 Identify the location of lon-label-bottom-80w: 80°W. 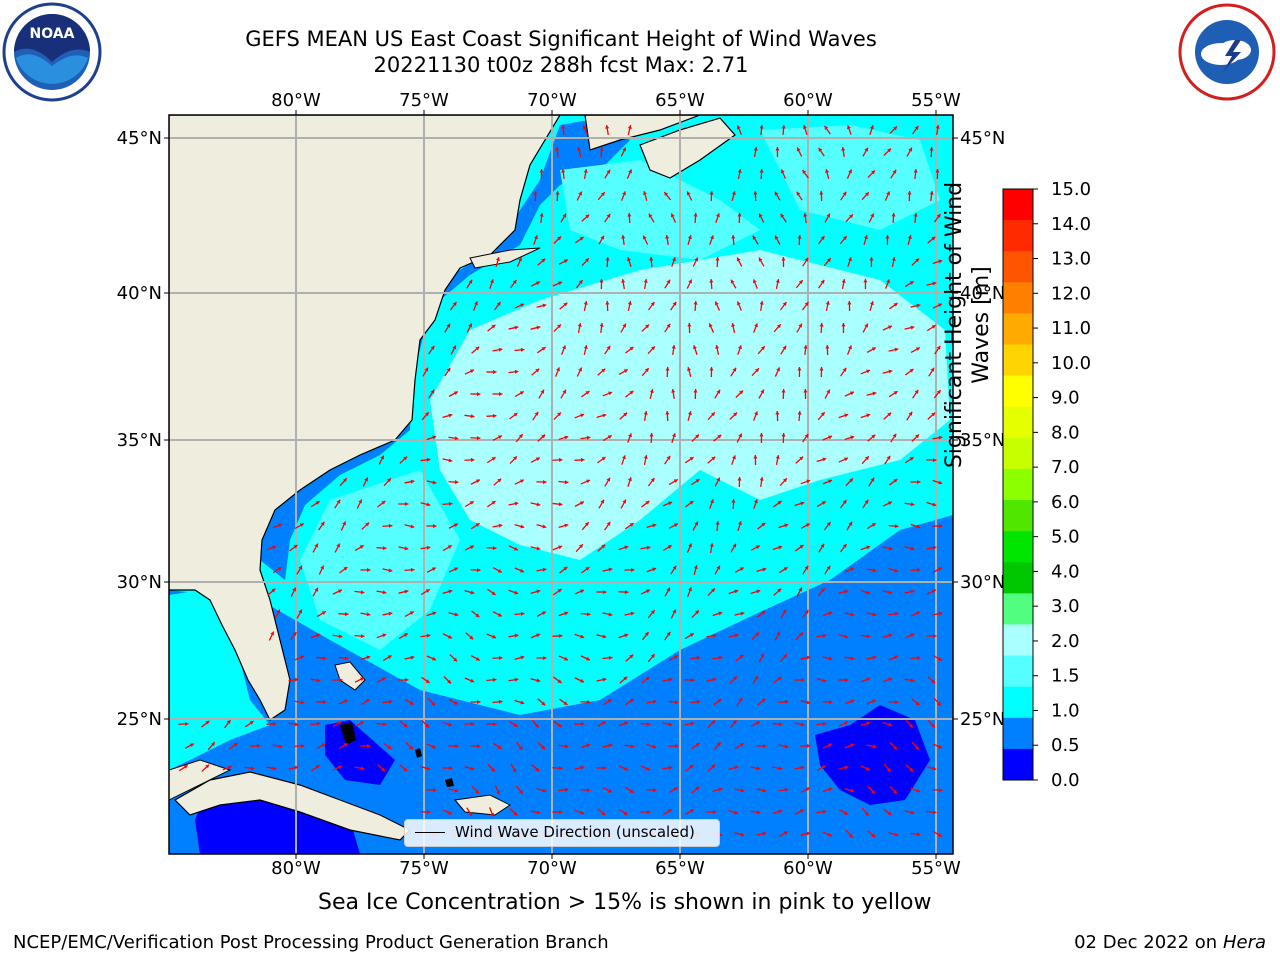
(296, 868).